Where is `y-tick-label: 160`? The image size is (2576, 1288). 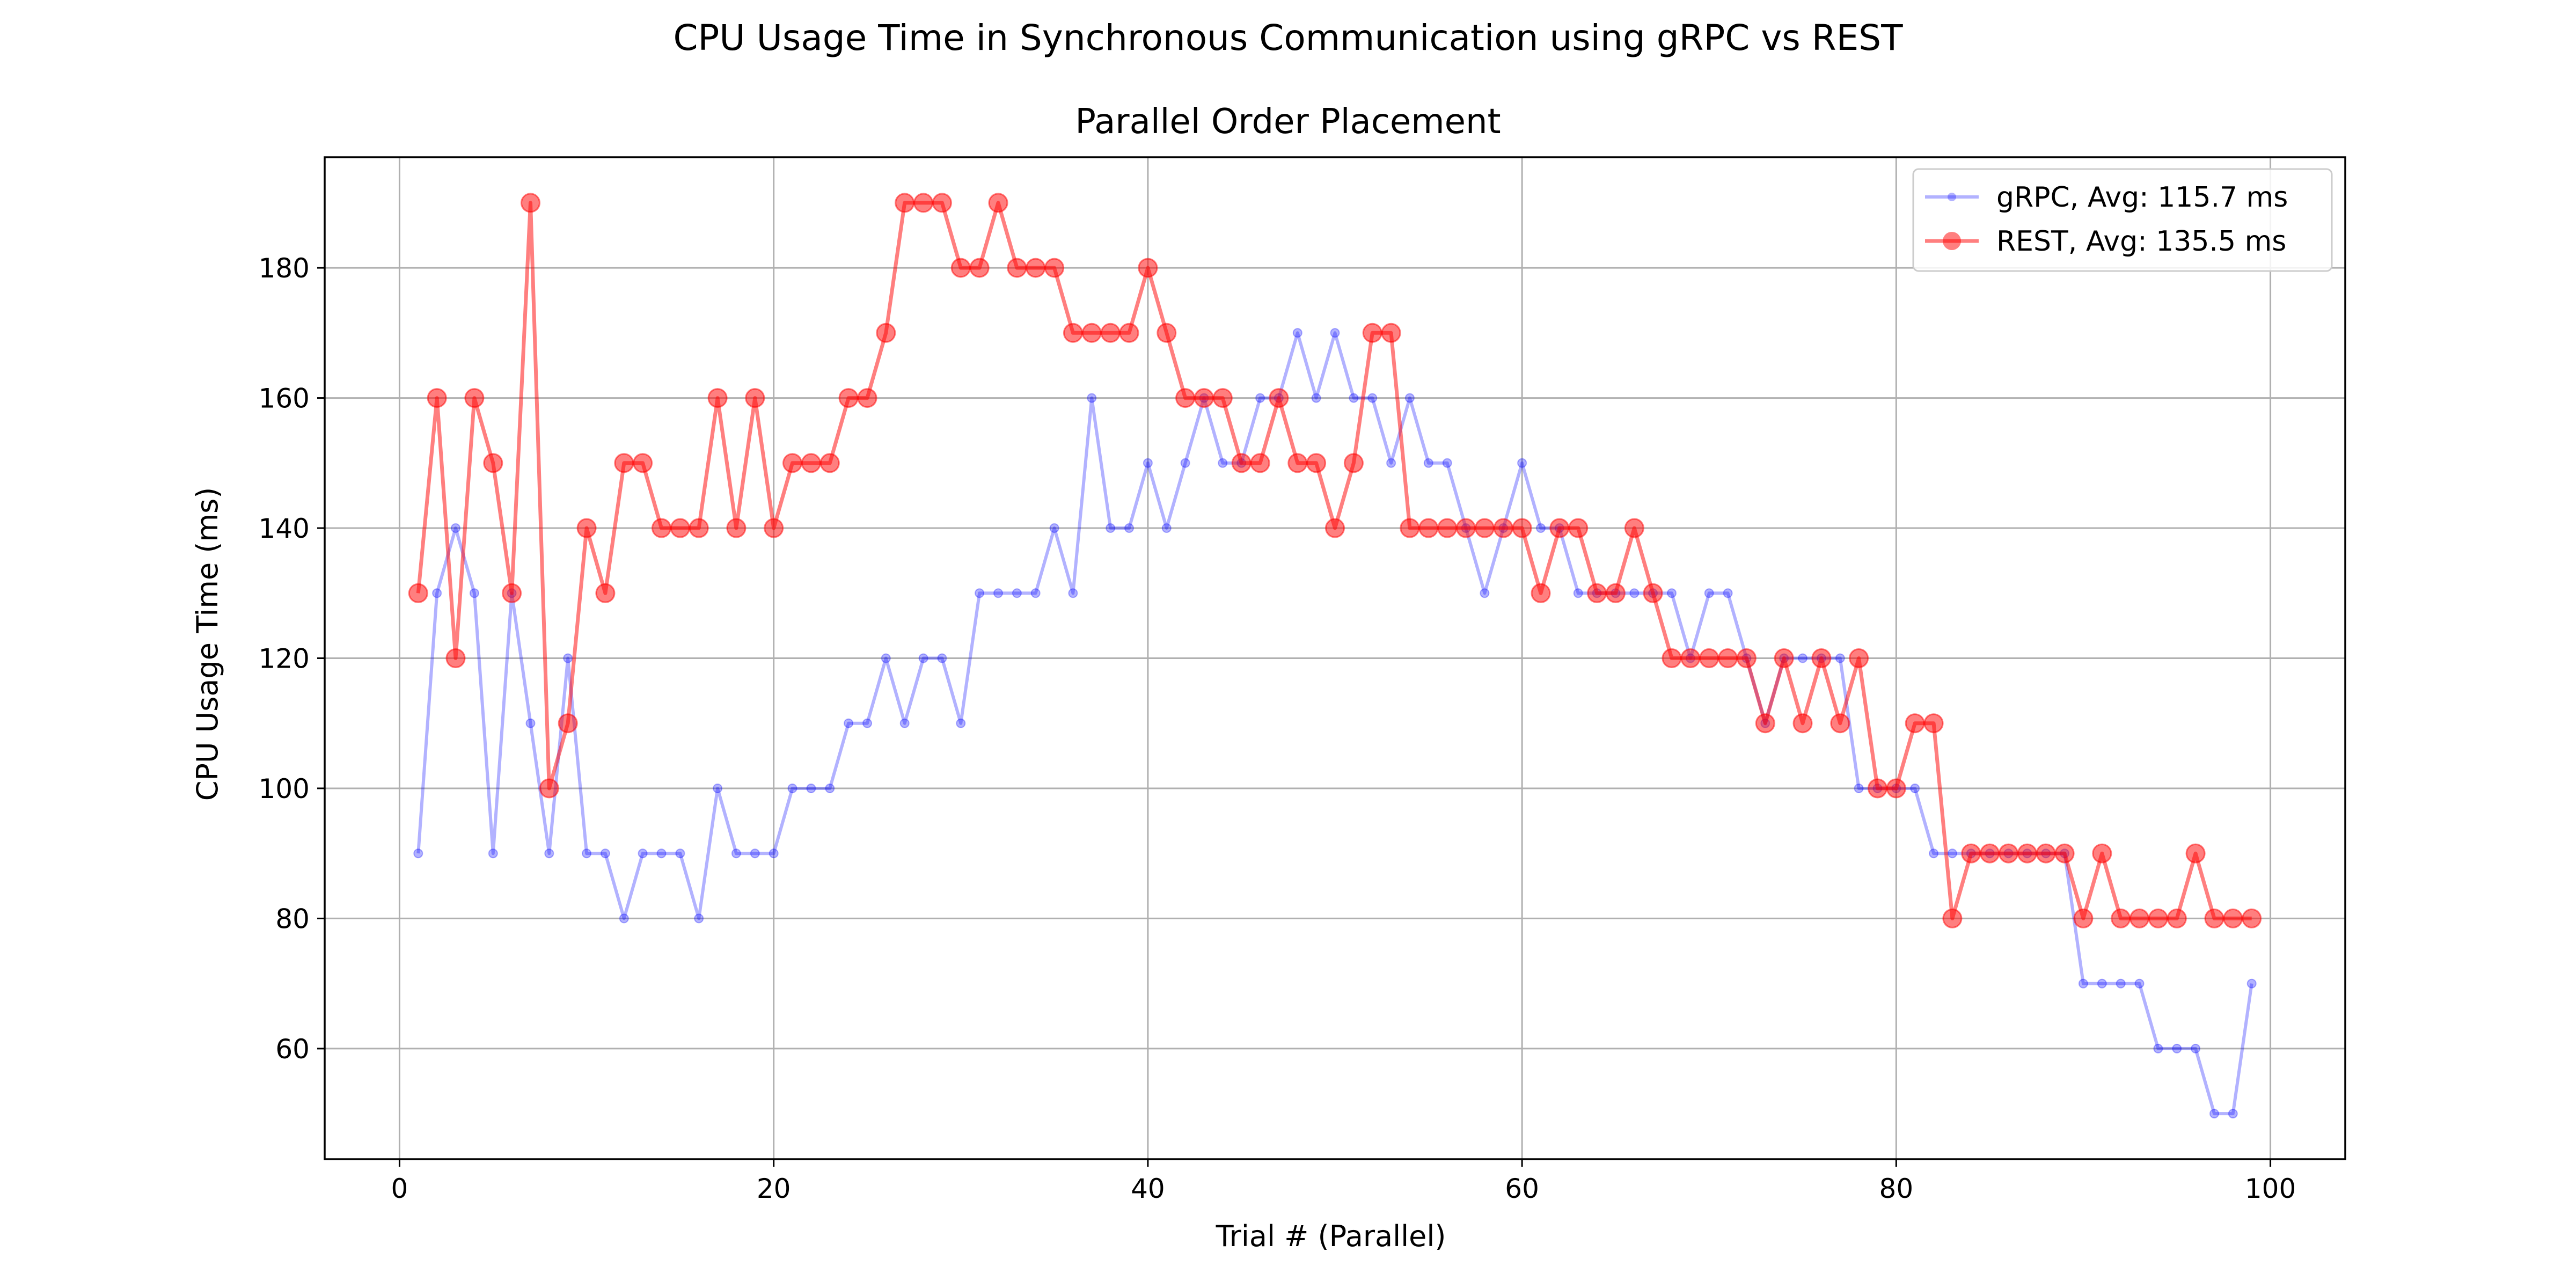
y-tick-label: 160 is located at coordinates (284, 398).